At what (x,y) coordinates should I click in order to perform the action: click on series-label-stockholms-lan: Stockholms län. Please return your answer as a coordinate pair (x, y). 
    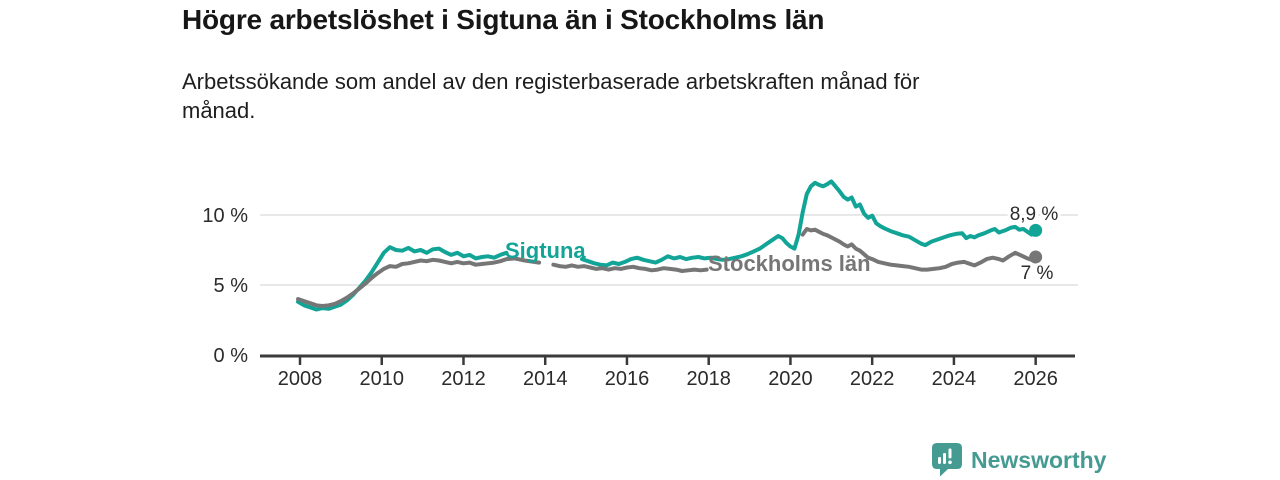
    Looking at the image, I should click on (789, 263).